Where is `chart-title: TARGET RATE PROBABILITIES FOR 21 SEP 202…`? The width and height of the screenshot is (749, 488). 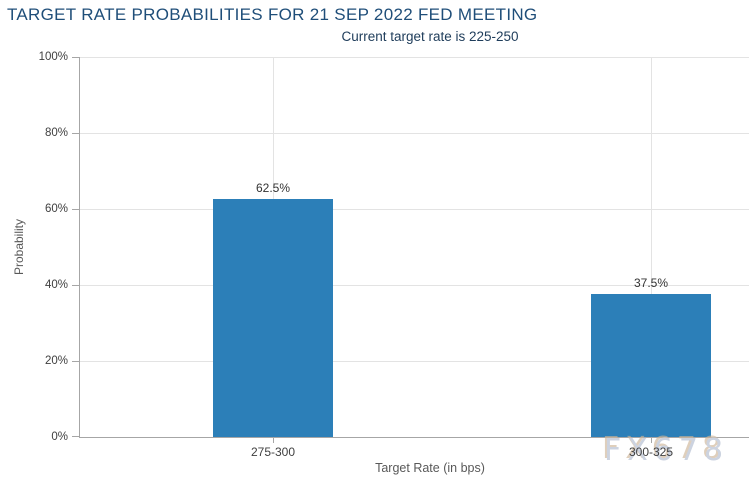 chart-title: TARGET RATE PROBABILITIES FOR 21 SEP 202… is located at coordinates (272, 14).